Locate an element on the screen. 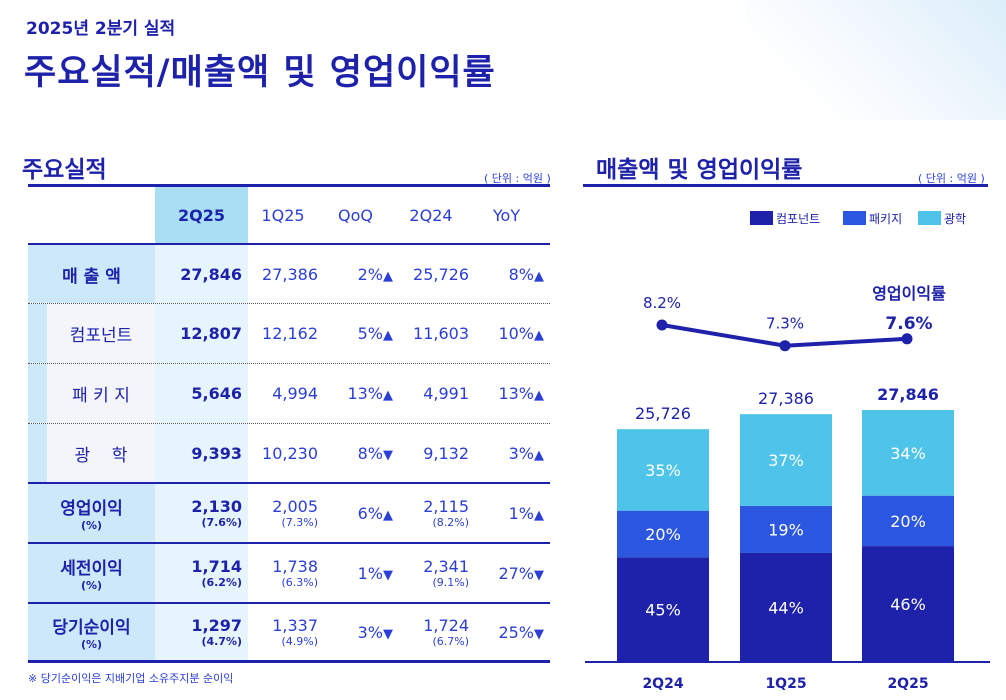 The height and width of the screenshot is (700, 1006). bar-segment-2Q24-컴포넌트 is located at coordinates (663, 609).